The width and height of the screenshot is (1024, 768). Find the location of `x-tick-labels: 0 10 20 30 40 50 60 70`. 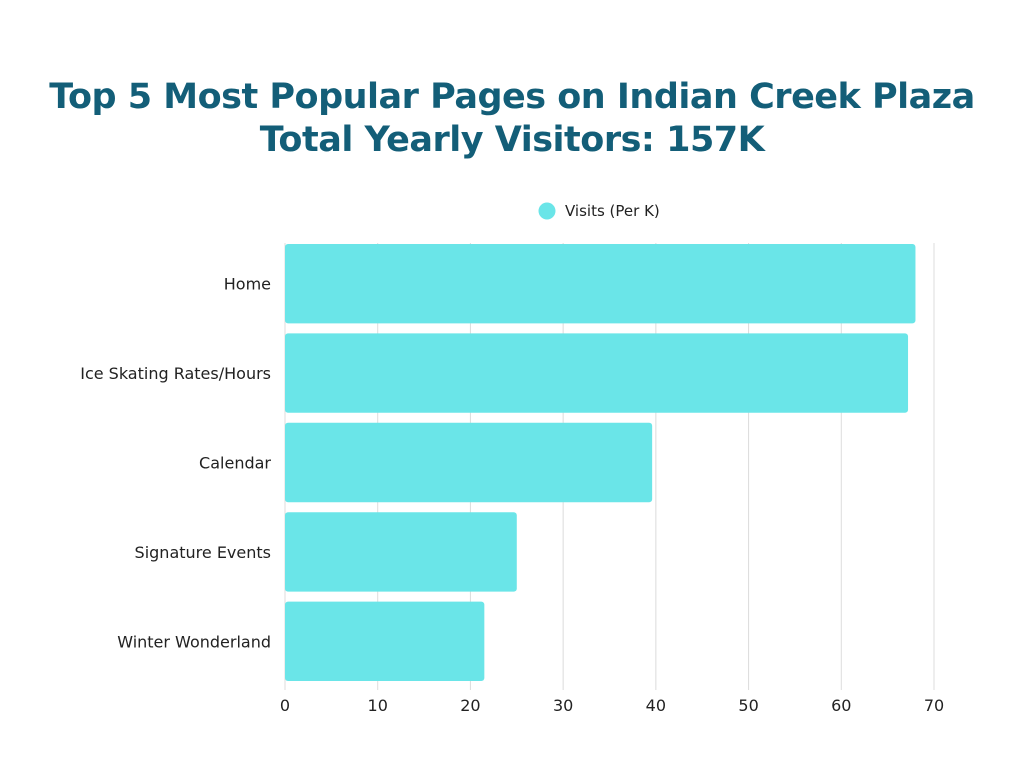

x-tick-labels: 0 10 20 30 40 50 60 70 is located at coordinates (612, 705).